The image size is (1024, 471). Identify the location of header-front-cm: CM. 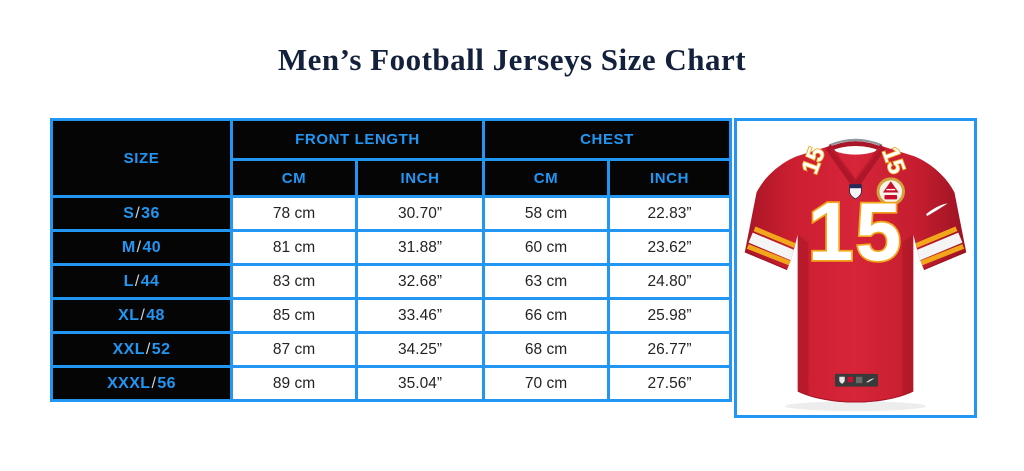
(294, 178).